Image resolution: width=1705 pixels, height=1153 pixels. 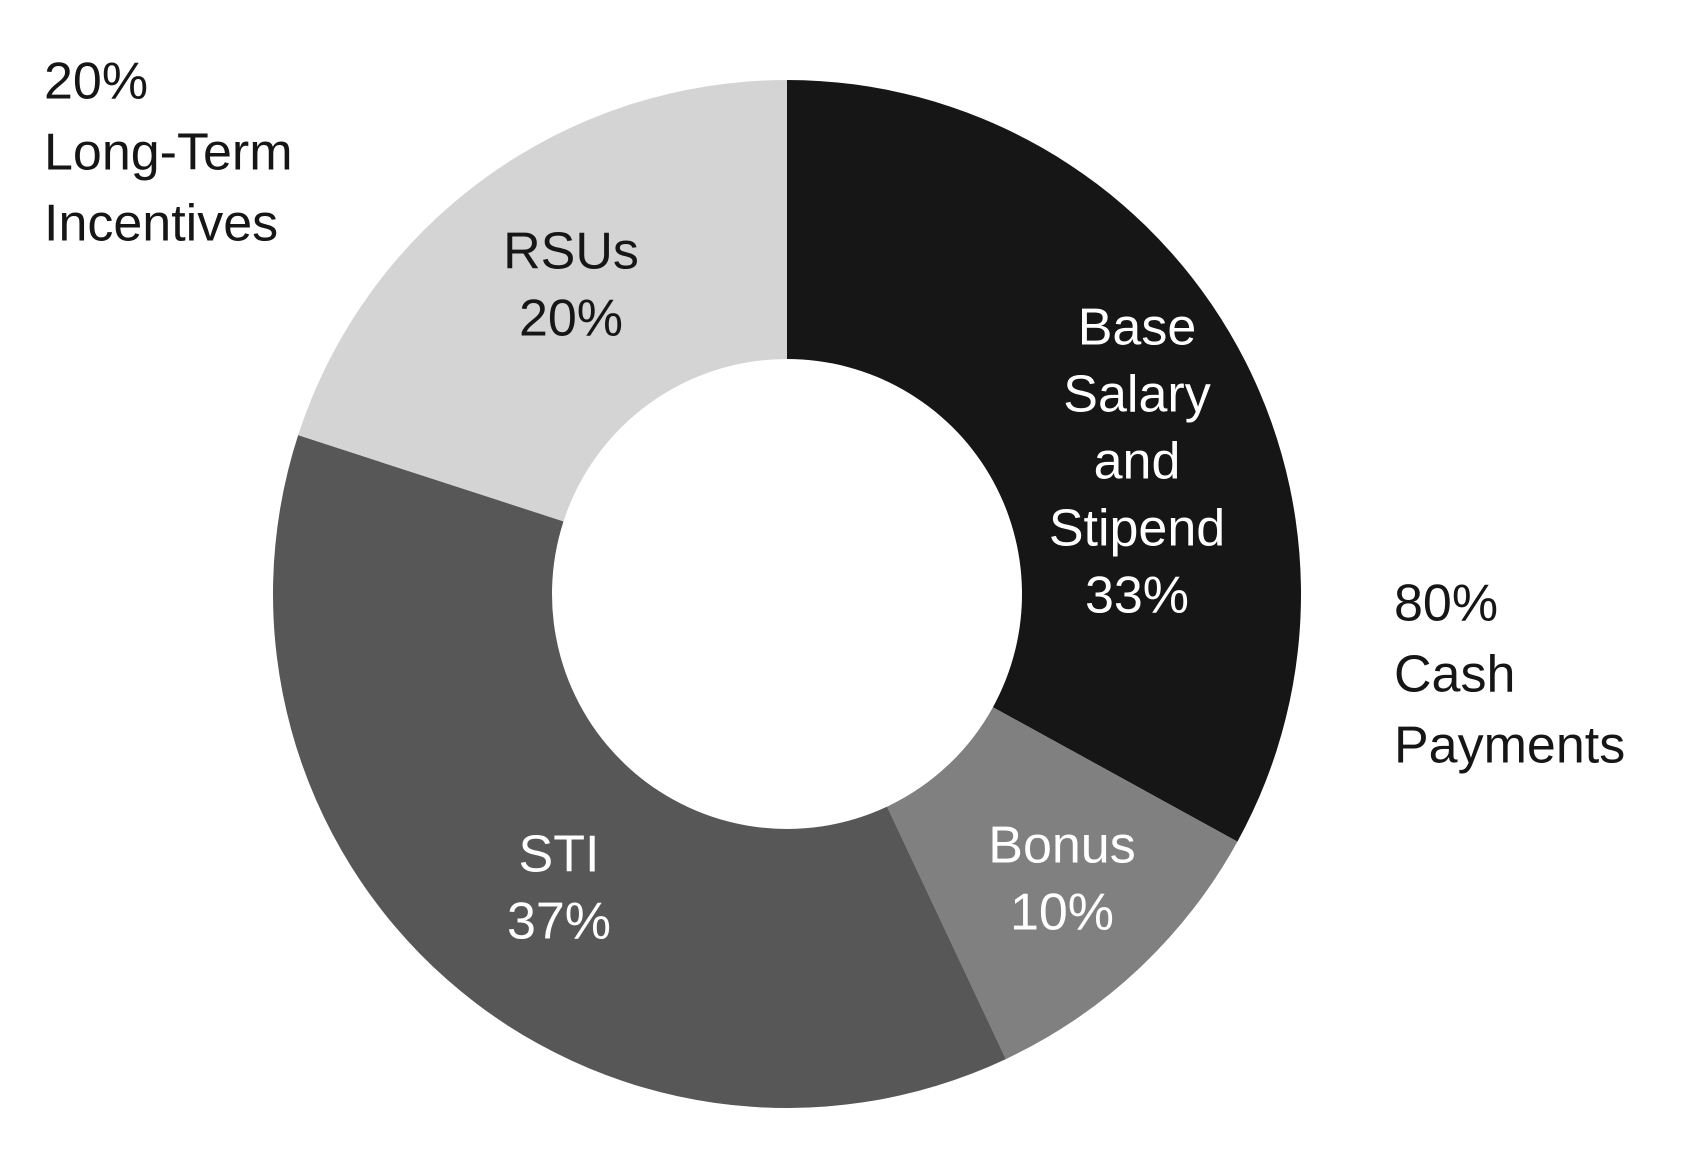 What do you see at coordinates (161, 224) in the screenshot?
I see `group-annotation: Incentives` at bounding box center [161, 224].